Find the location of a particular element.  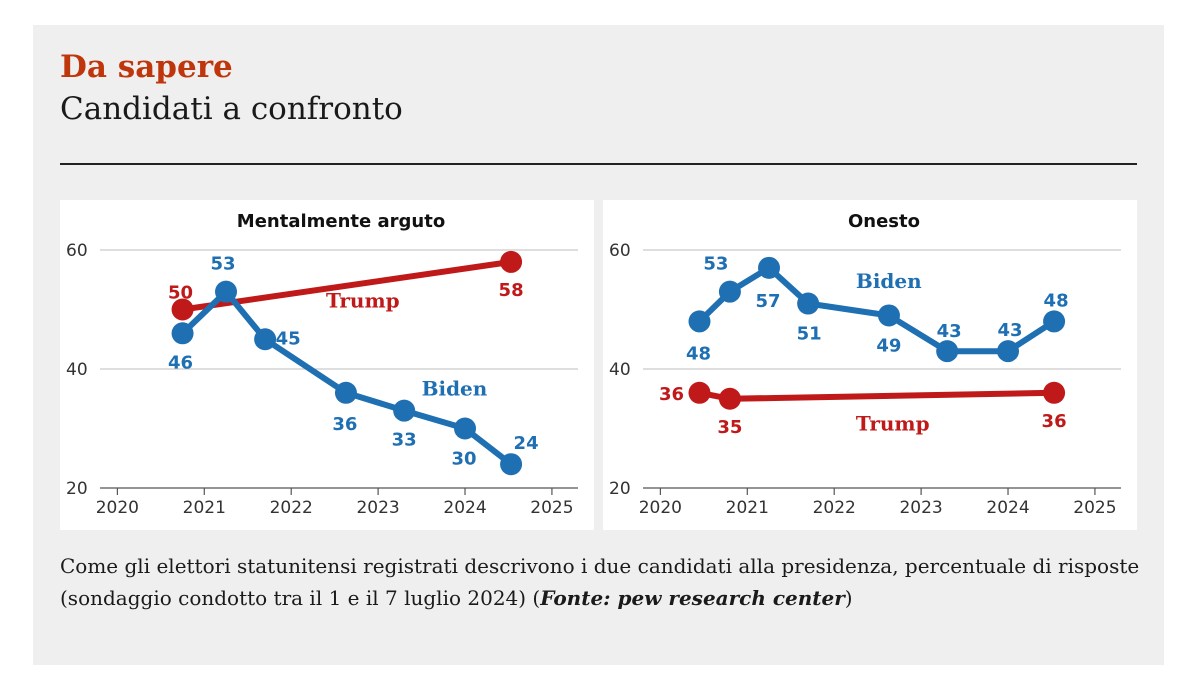

series-line-trump is located at coordinates (877, 395).